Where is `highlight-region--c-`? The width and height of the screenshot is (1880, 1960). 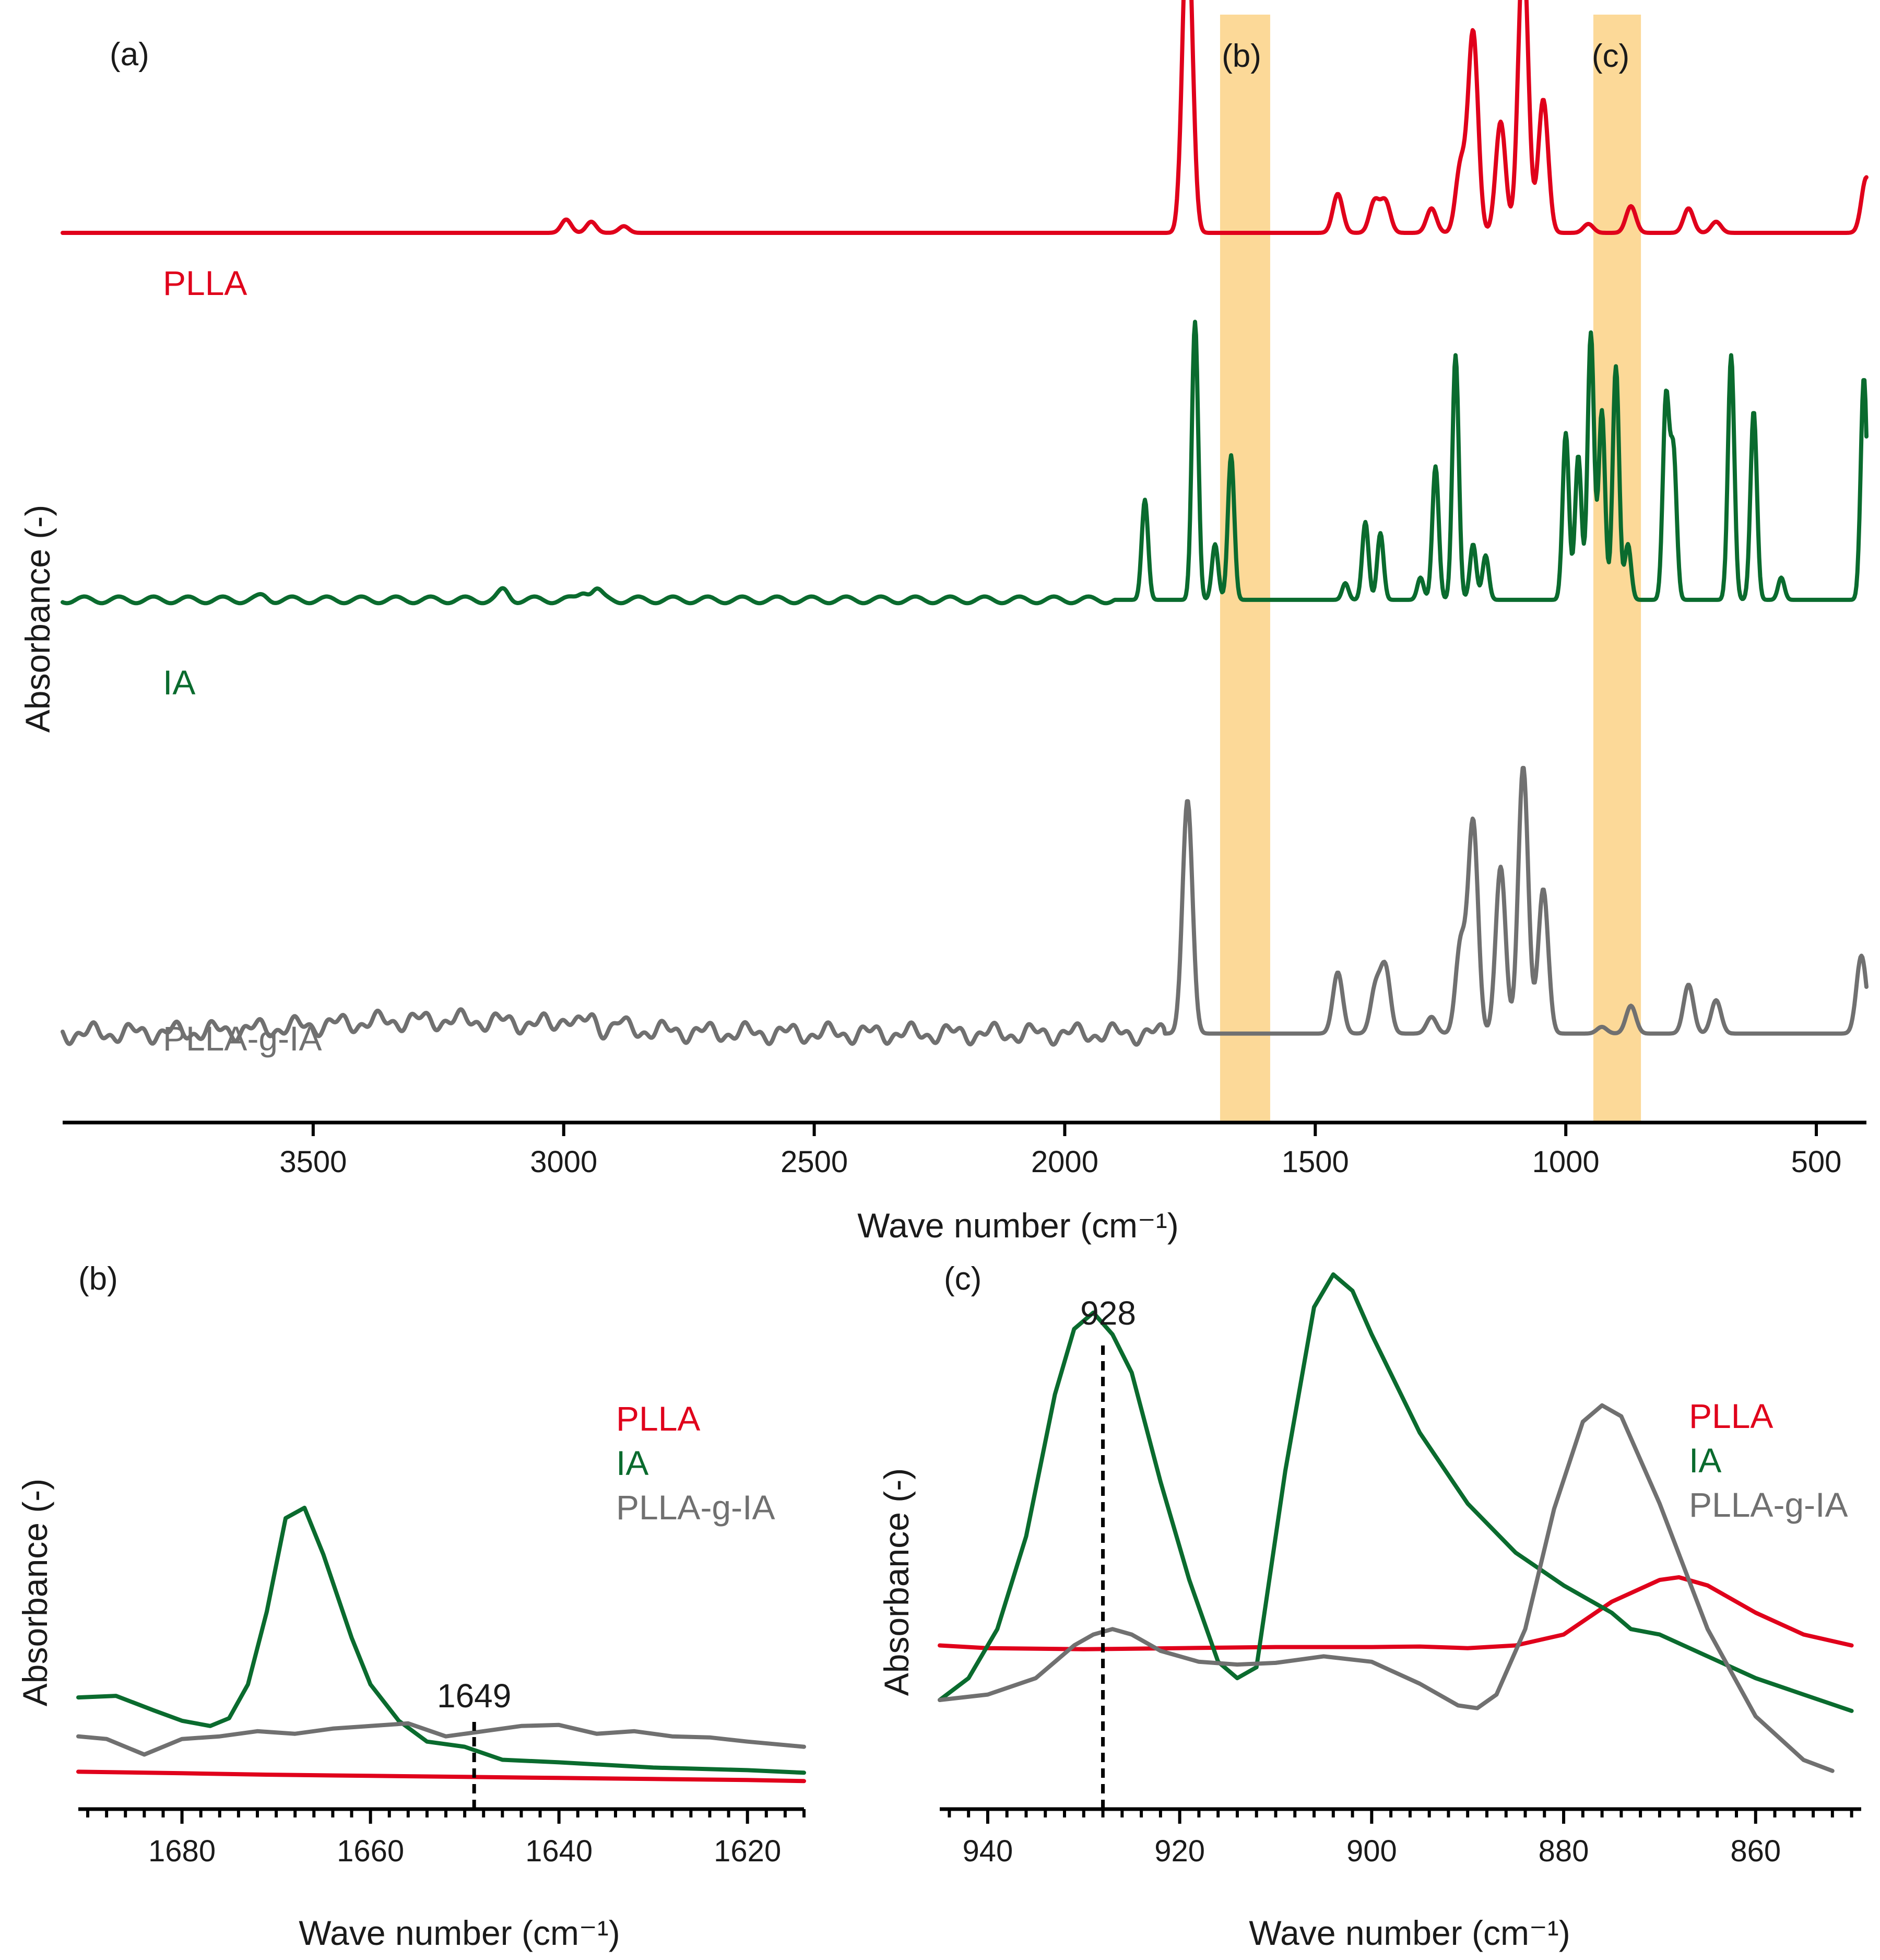
highlight-region--c- is located at coordinates (1617, 569).